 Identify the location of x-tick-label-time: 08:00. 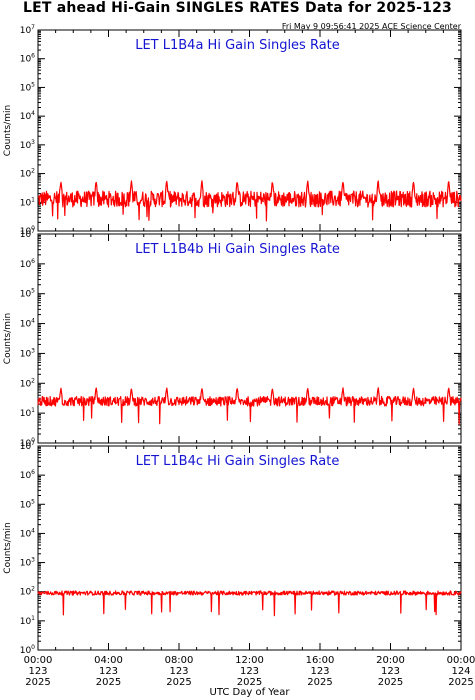
(179, 660).